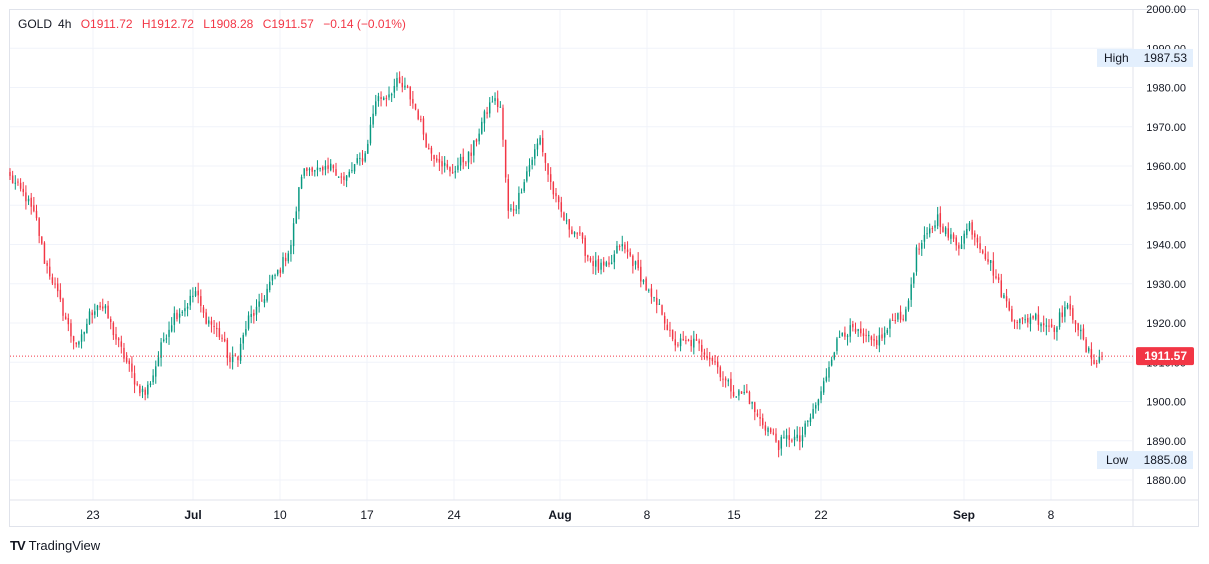  I want to click on legend-interval: 4h, so click(65, 24).